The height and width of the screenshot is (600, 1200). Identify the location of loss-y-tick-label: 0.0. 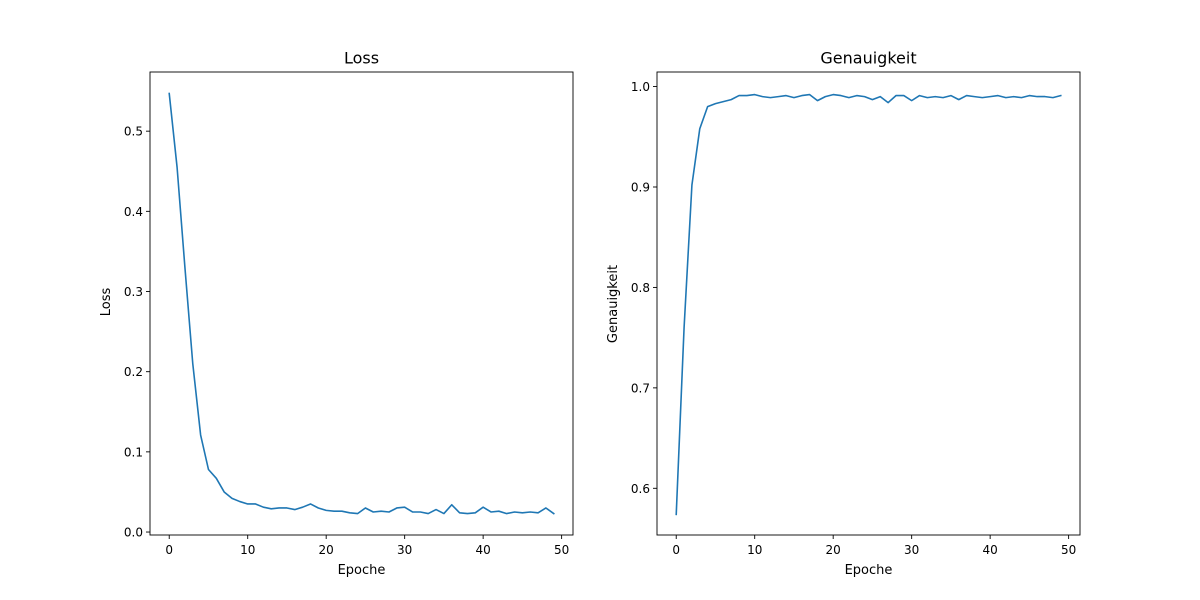
(133, 533).